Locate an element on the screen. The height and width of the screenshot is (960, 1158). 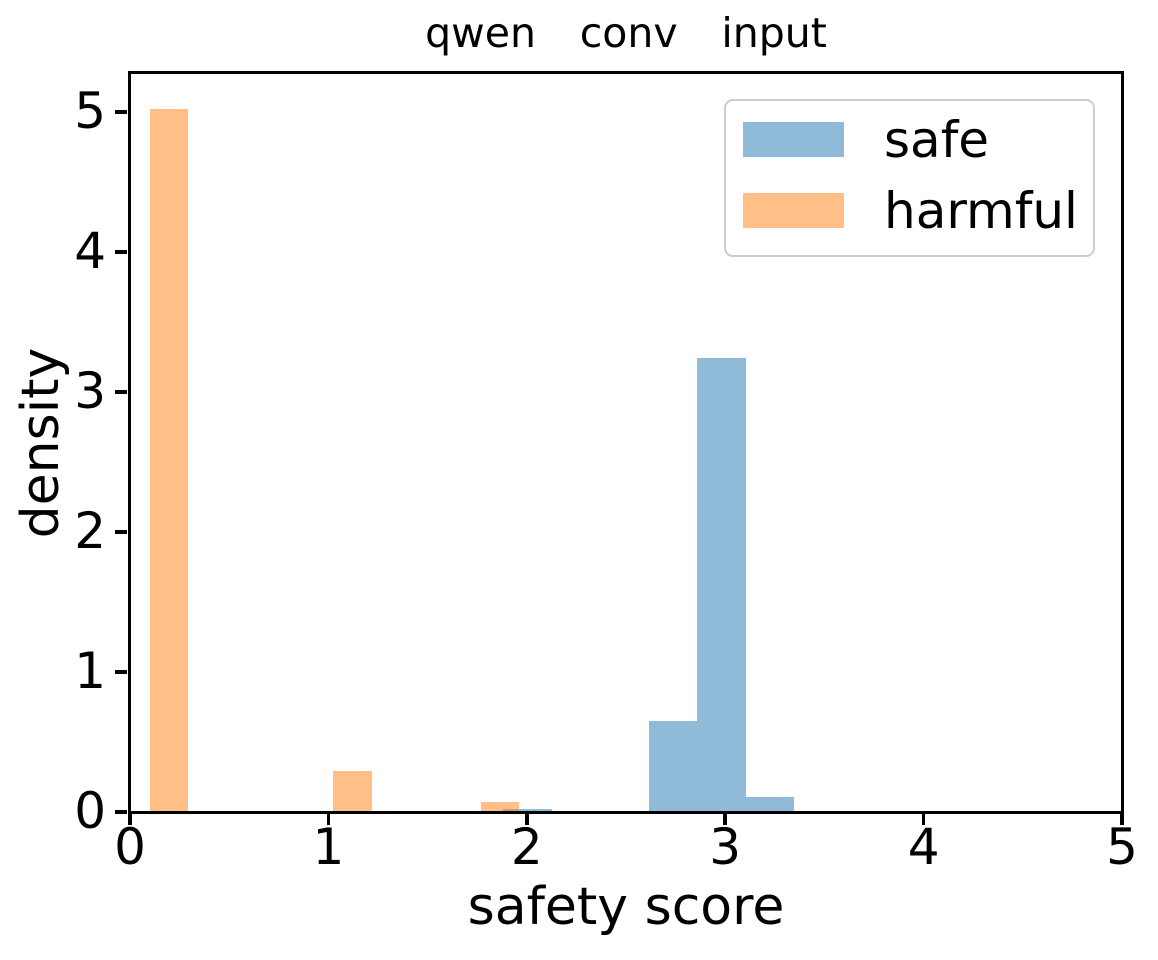
legend-row-harmful: harmful is located at coordinates (918, 211).